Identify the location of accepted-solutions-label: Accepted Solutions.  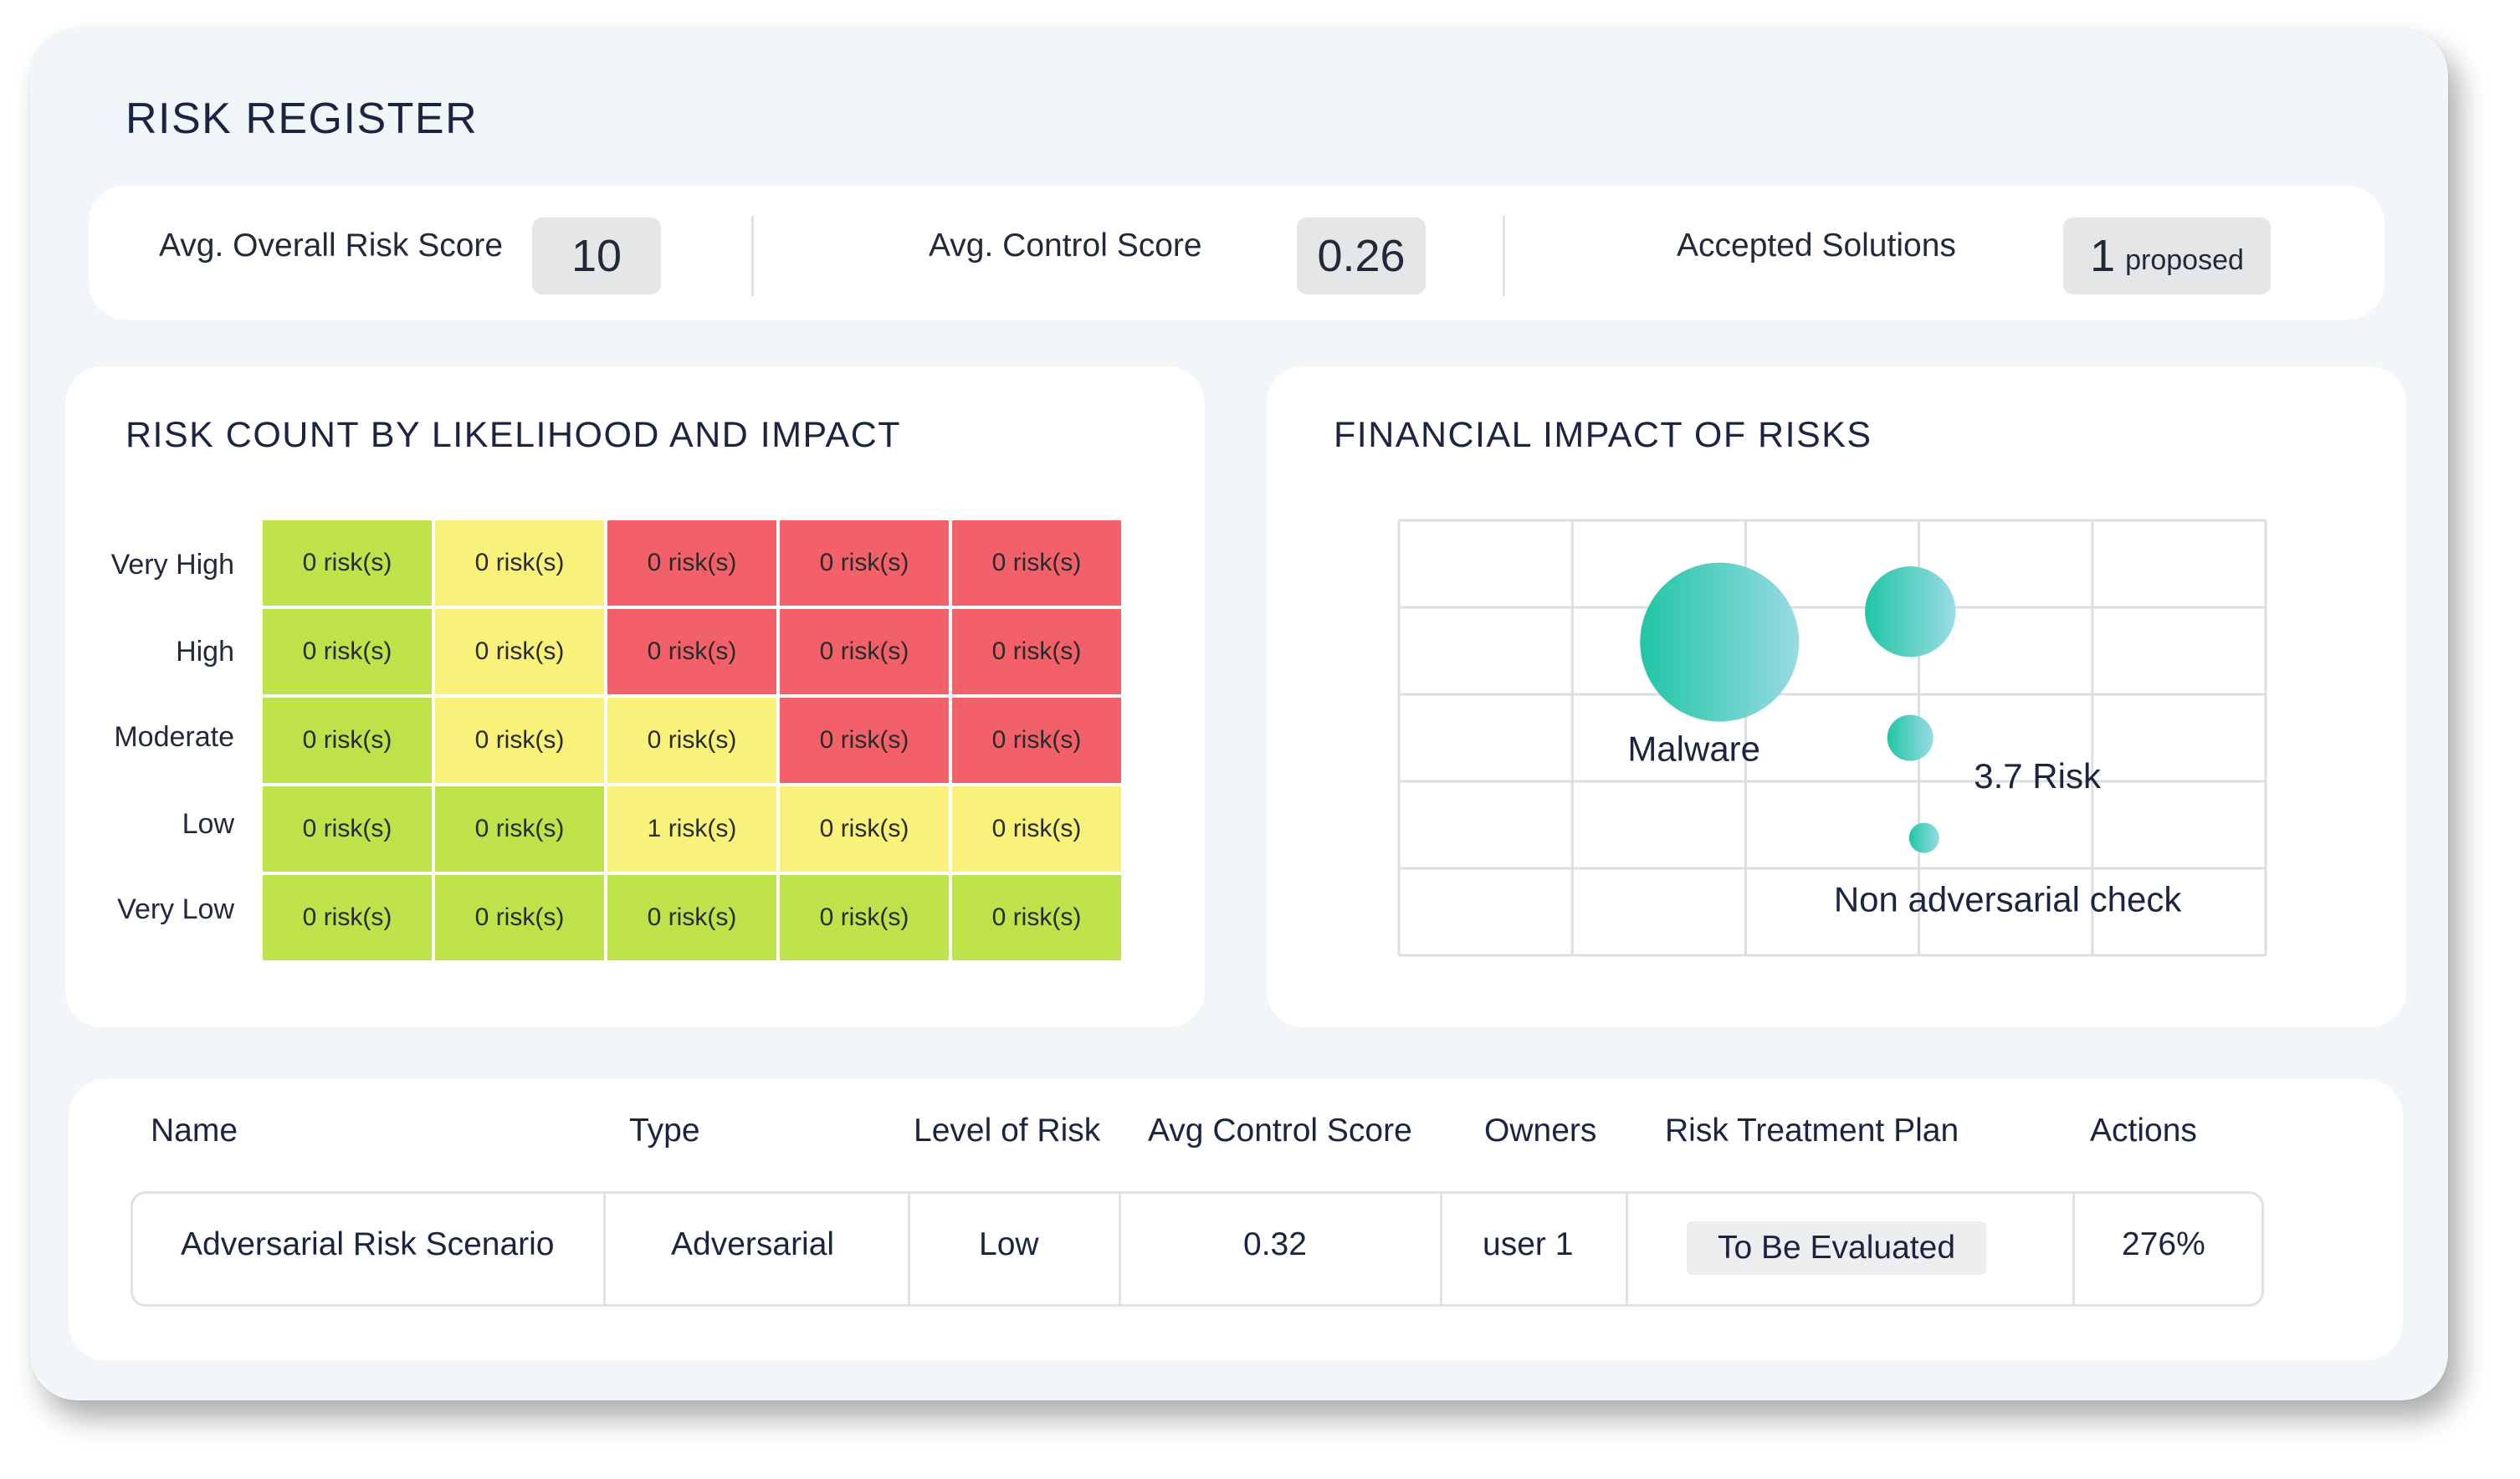
(1817, 246).